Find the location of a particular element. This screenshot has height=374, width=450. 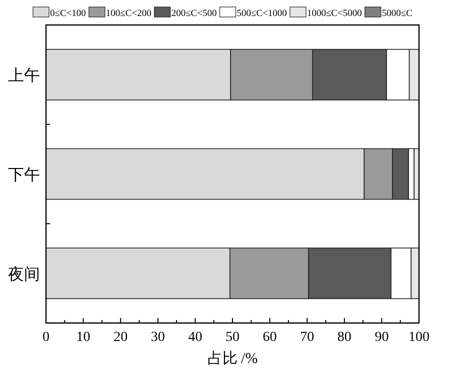

x-tick-label: 90 is located at coordinates (381, 337).